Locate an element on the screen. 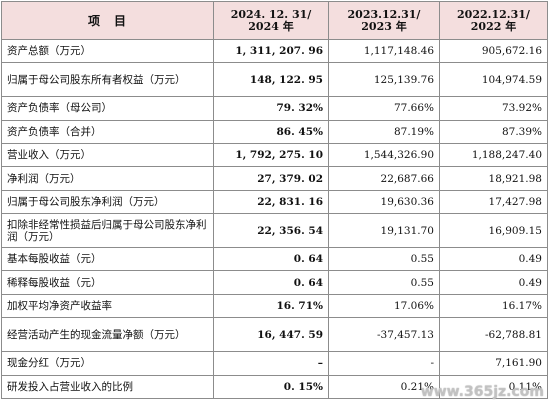 The height and width of the screenshot is (402, 550). value-2022: 18,921.98 is located at coordinates (493, 178).